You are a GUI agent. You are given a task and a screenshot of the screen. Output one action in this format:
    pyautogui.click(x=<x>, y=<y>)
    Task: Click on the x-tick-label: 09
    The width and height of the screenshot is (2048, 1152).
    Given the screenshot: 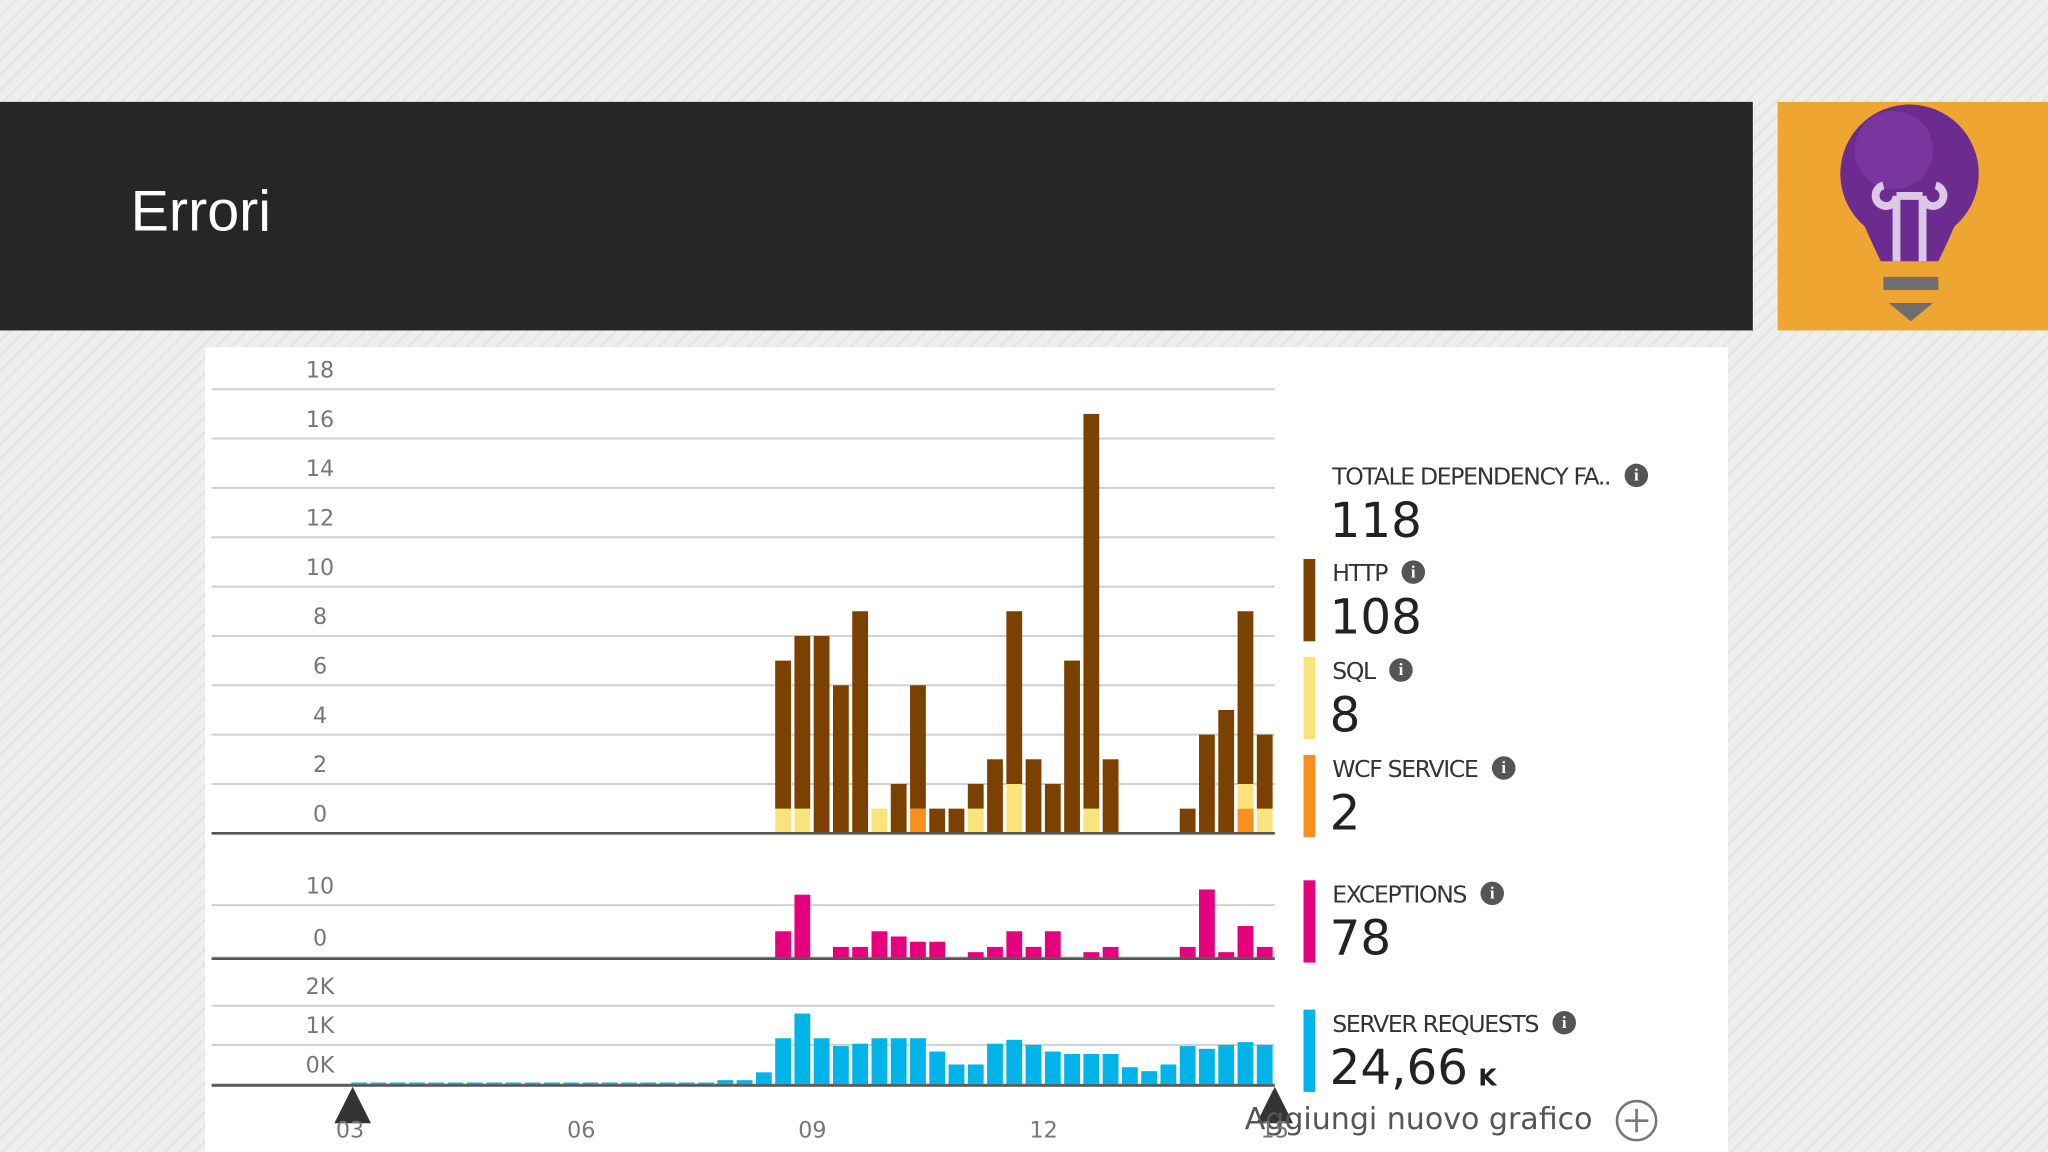 What is the action you would take?
    pyautogui.click(x=812, y=1131)
    